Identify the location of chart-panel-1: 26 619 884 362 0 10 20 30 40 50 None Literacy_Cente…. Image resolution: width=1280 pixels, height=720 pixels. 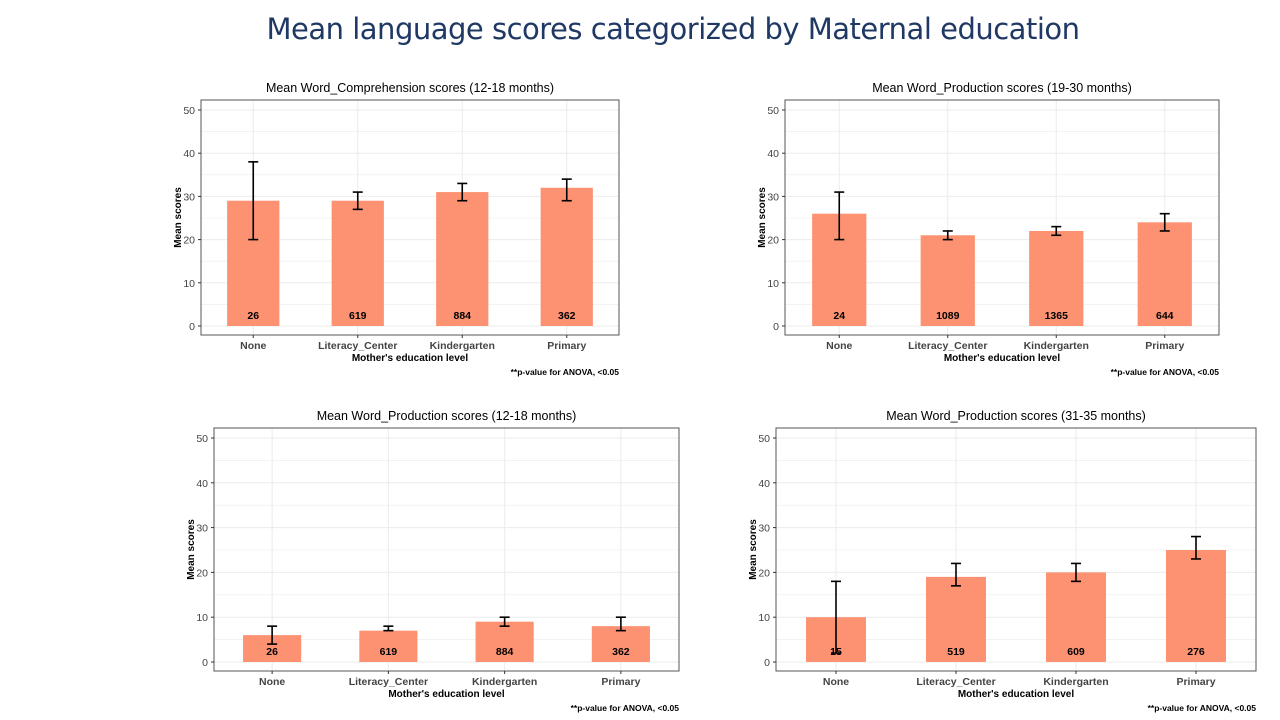
(396, 229).